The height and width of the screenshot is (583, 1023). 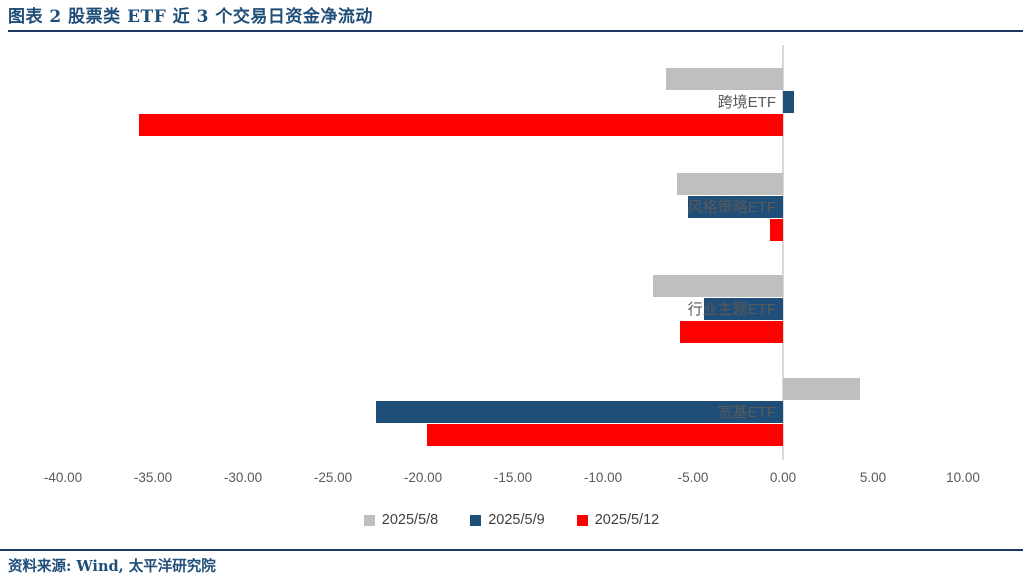 I want to click on x-tick-label: -25.00, so click(x=333, y=477).